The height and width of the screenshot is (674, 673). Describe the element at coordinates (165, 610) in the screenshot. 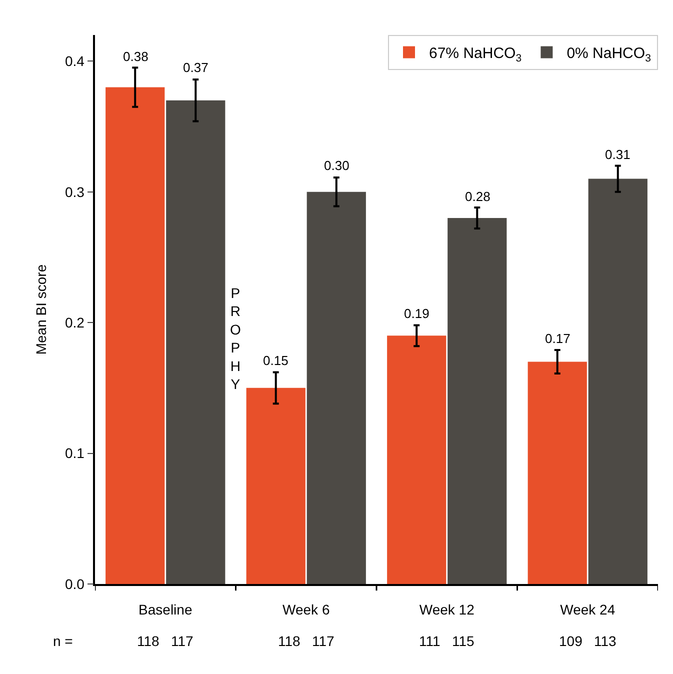

I see `x-tick-label: Baseline` at that location.